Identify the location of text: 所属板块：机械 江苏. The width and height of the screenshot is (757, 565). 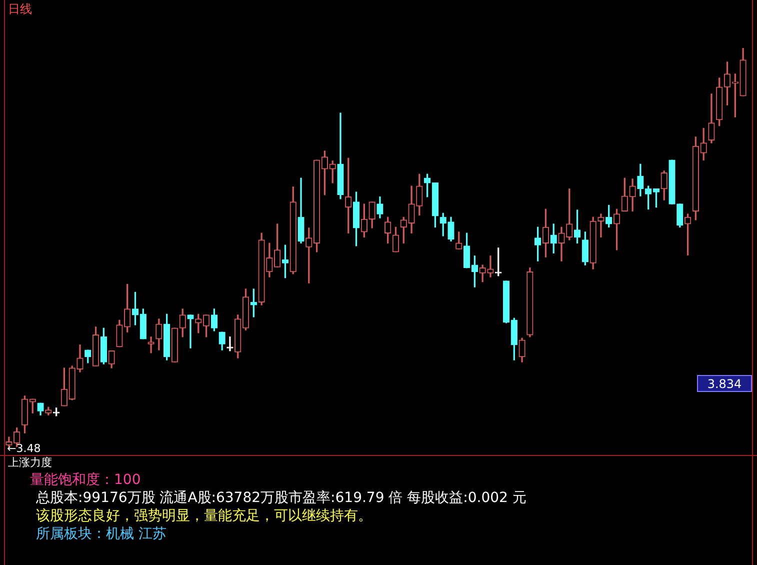
(101, 534).